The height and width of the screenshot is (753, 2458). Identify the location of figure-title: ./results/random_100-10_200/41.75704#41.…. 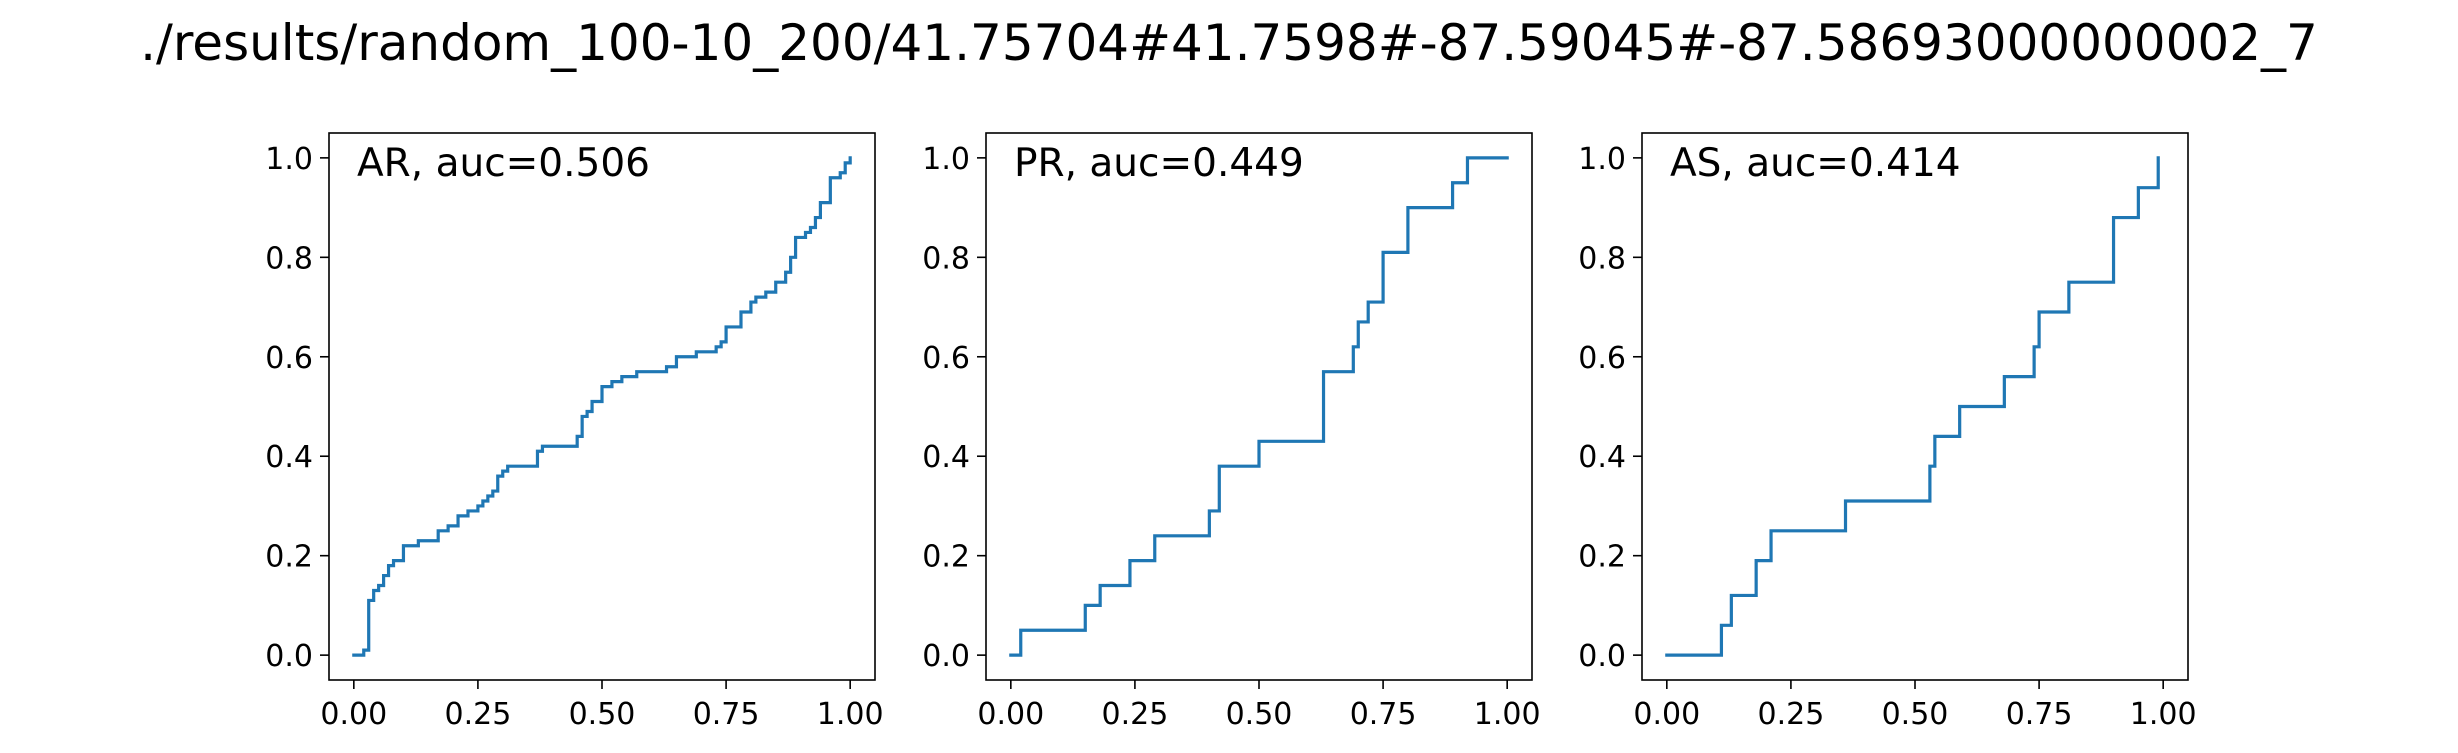
(1229, 43).